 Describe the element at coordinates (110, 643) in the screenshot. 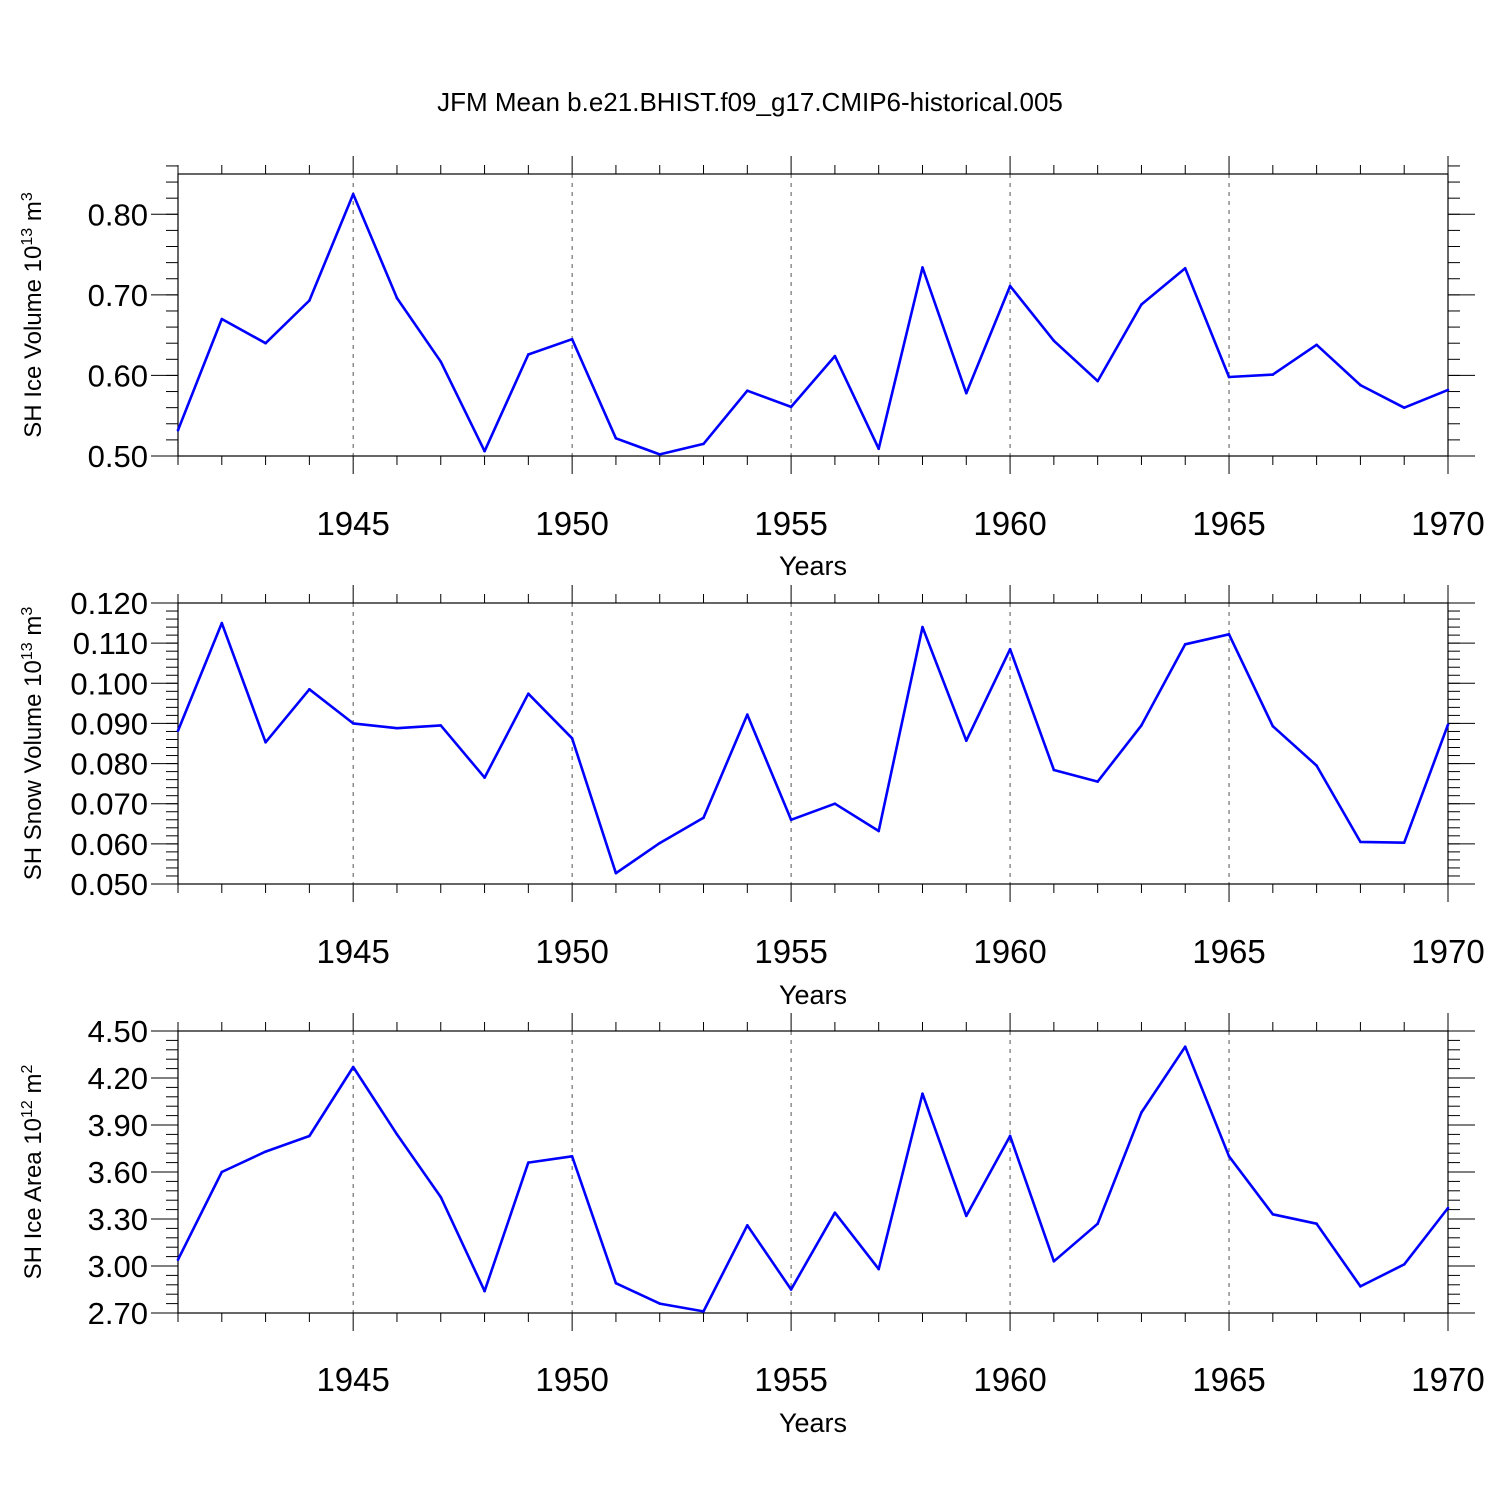

I see `y-tick-label: 0.110` at that location.